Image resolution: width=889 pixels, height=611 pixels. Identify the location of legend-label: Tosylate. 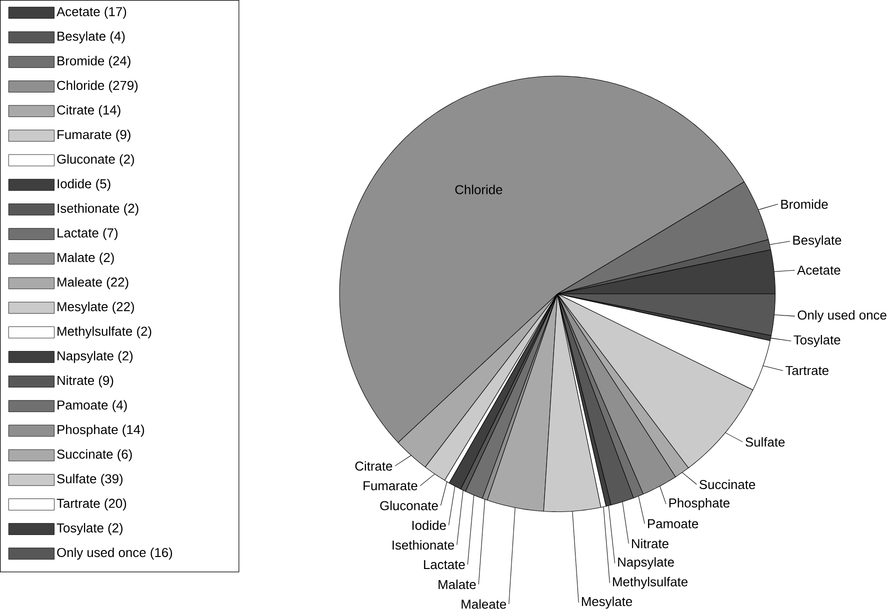
(80, 529).